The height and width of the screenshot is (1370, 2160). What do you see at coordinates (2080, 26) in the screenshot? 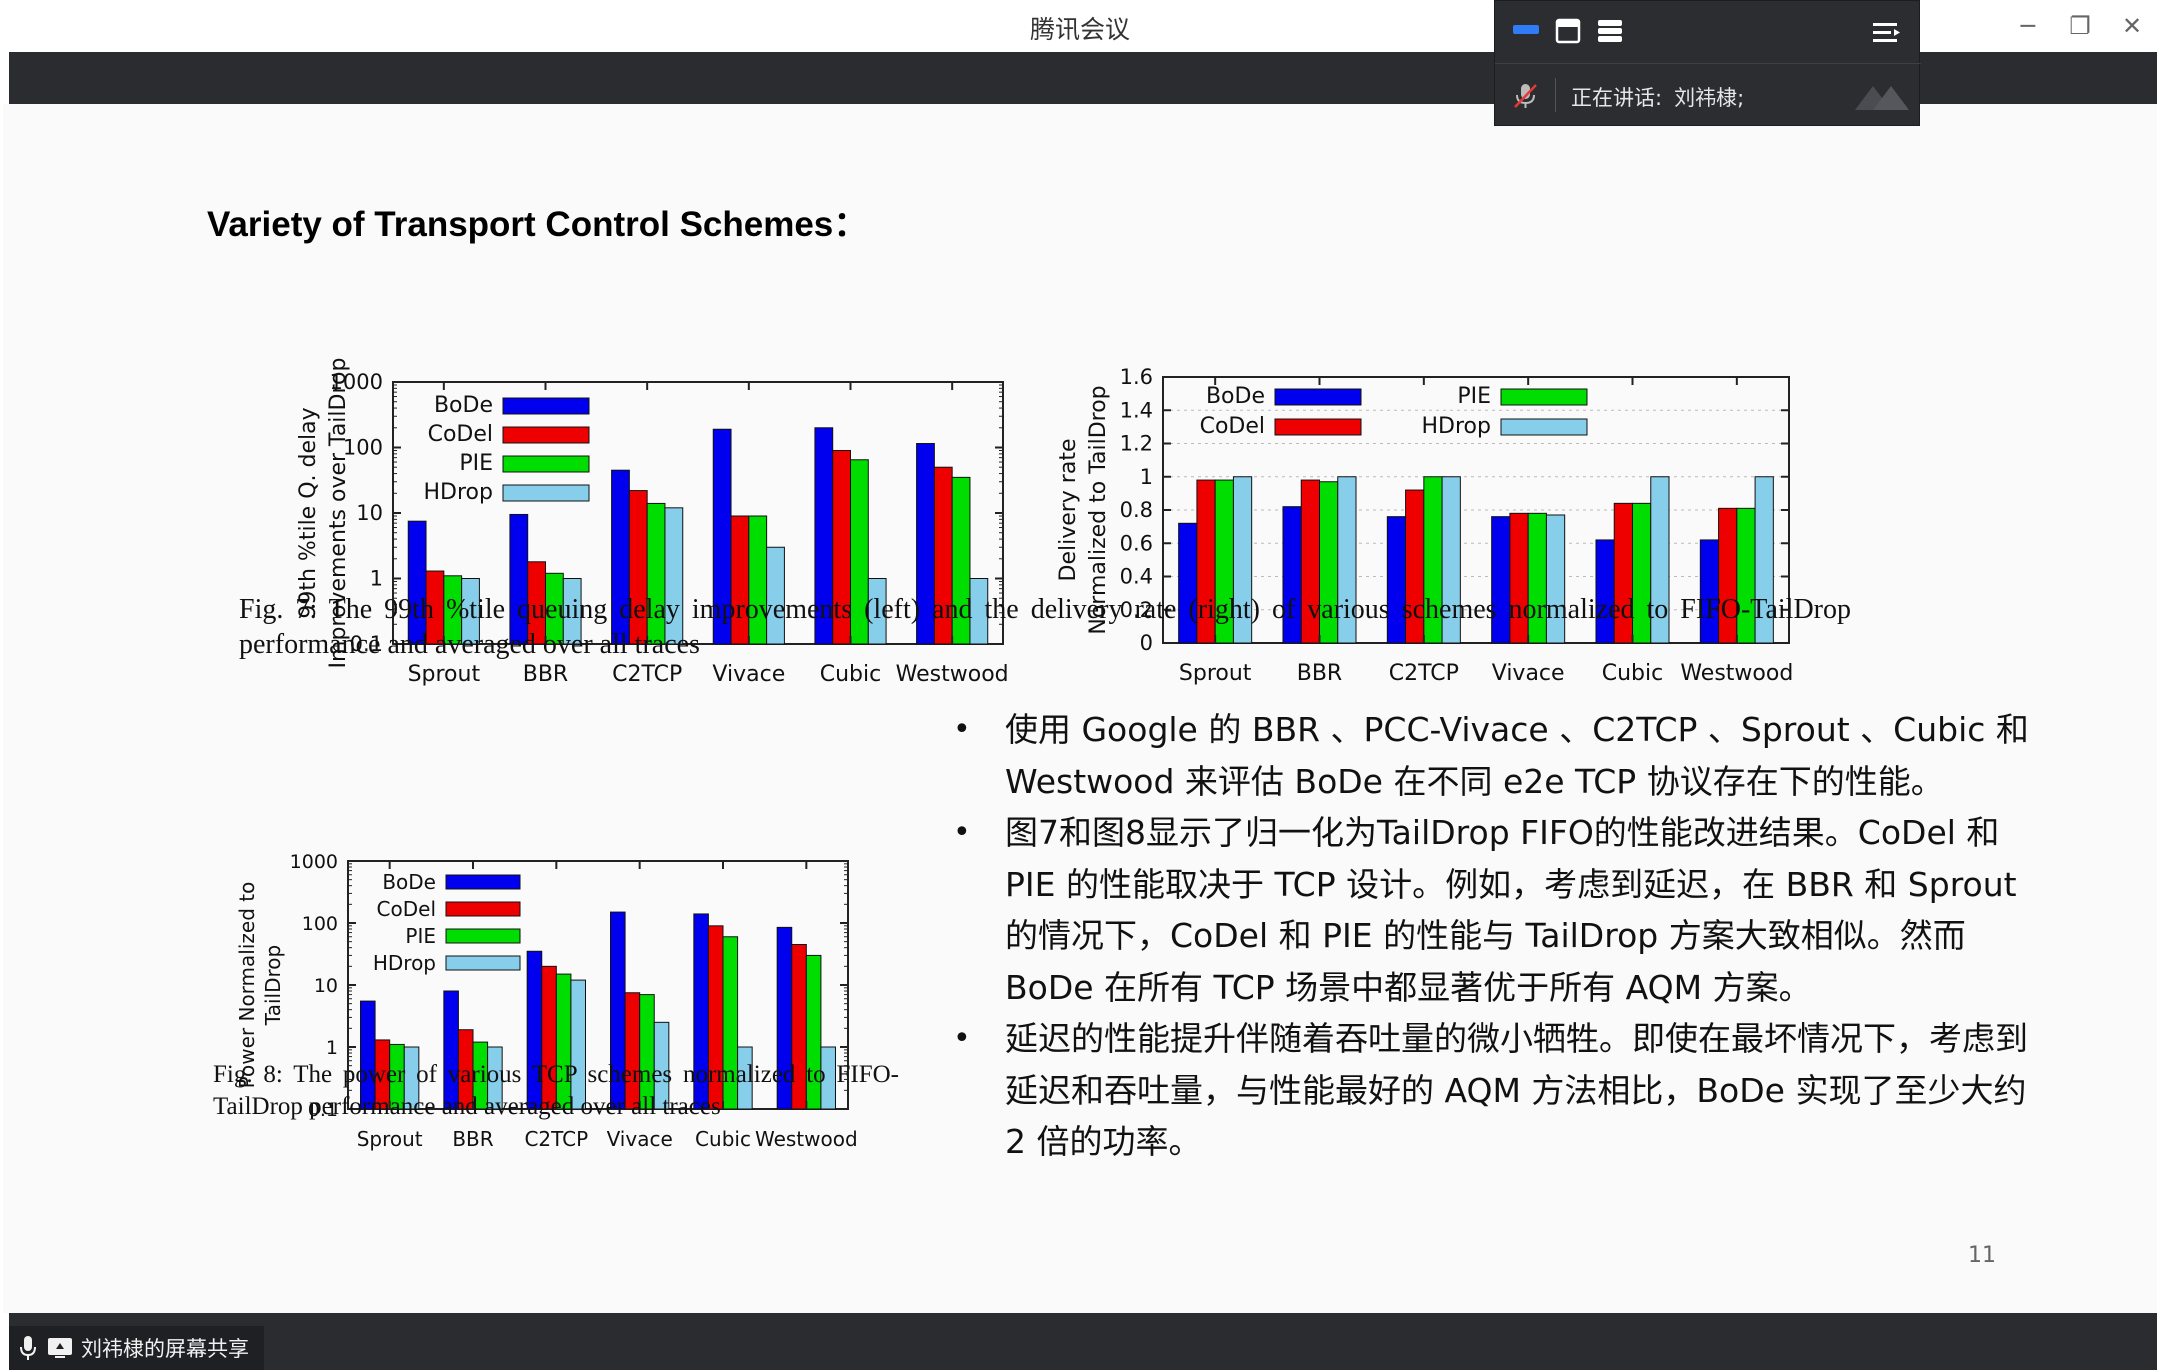
I see `restore-button: ❐` at bounding box center [2080, 26].